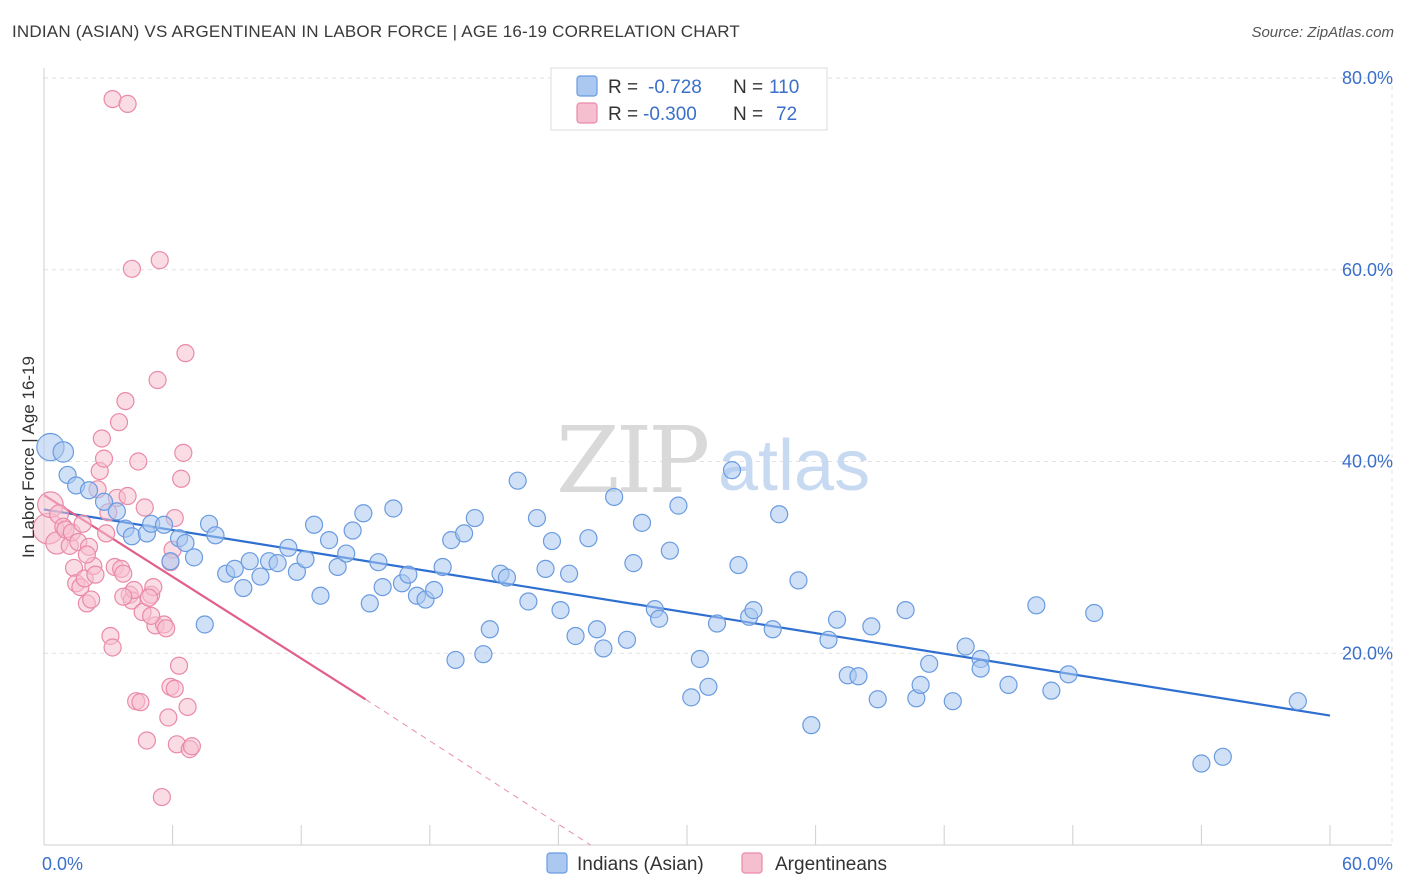 This screenshot has height=892, width=1406. What do you see at coordinates (587, 113) in the screenshot?
I see `legend-swatch-argentineans` at bounding box center [587, 113].